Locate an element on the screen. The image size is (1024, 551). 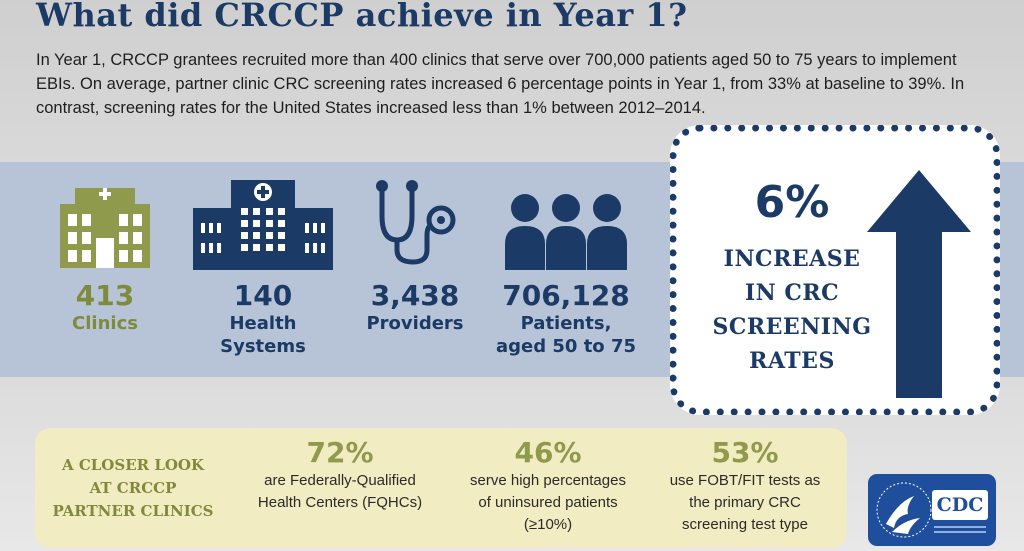
stat-label: Health Systems is located at coordinates (263, 335).